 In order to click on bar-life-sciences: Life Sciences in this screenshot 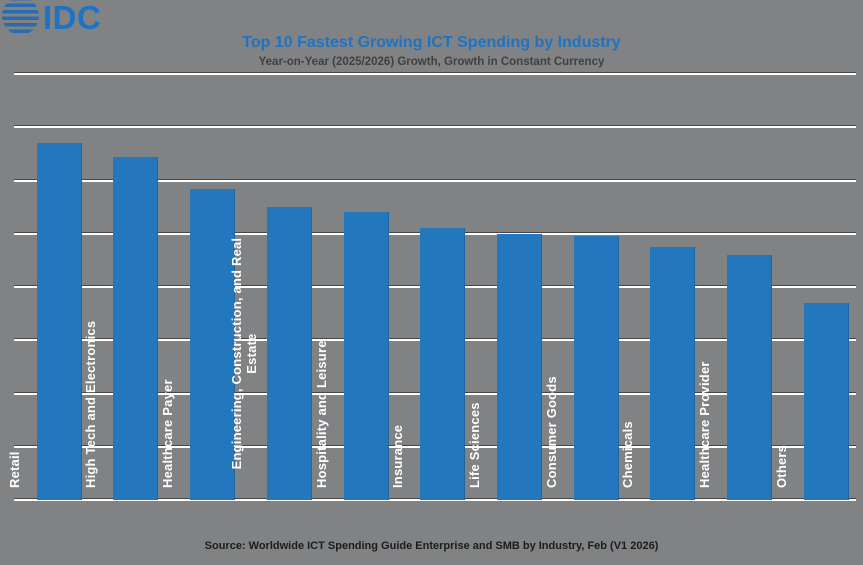, I will do `click(504, 366)`.